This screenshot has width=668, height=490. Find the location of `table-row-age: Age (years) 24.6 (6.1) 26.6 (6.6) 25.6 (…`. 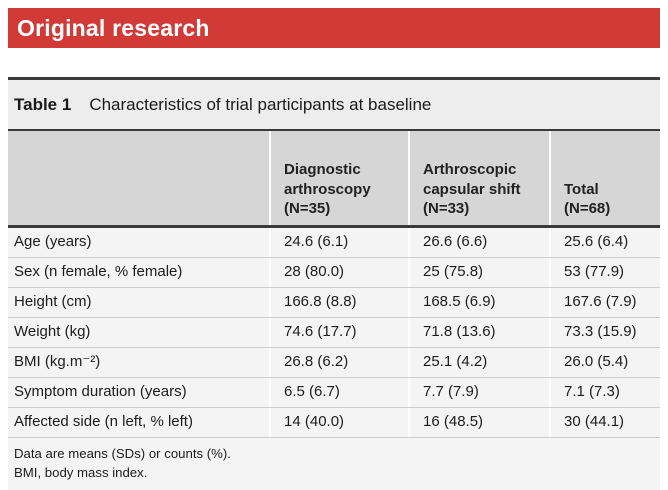

table-row-age: Age (years) 24.6 (6.1) 26.6 (6.6) 25.6 (… is located at coordinates (334, 243).